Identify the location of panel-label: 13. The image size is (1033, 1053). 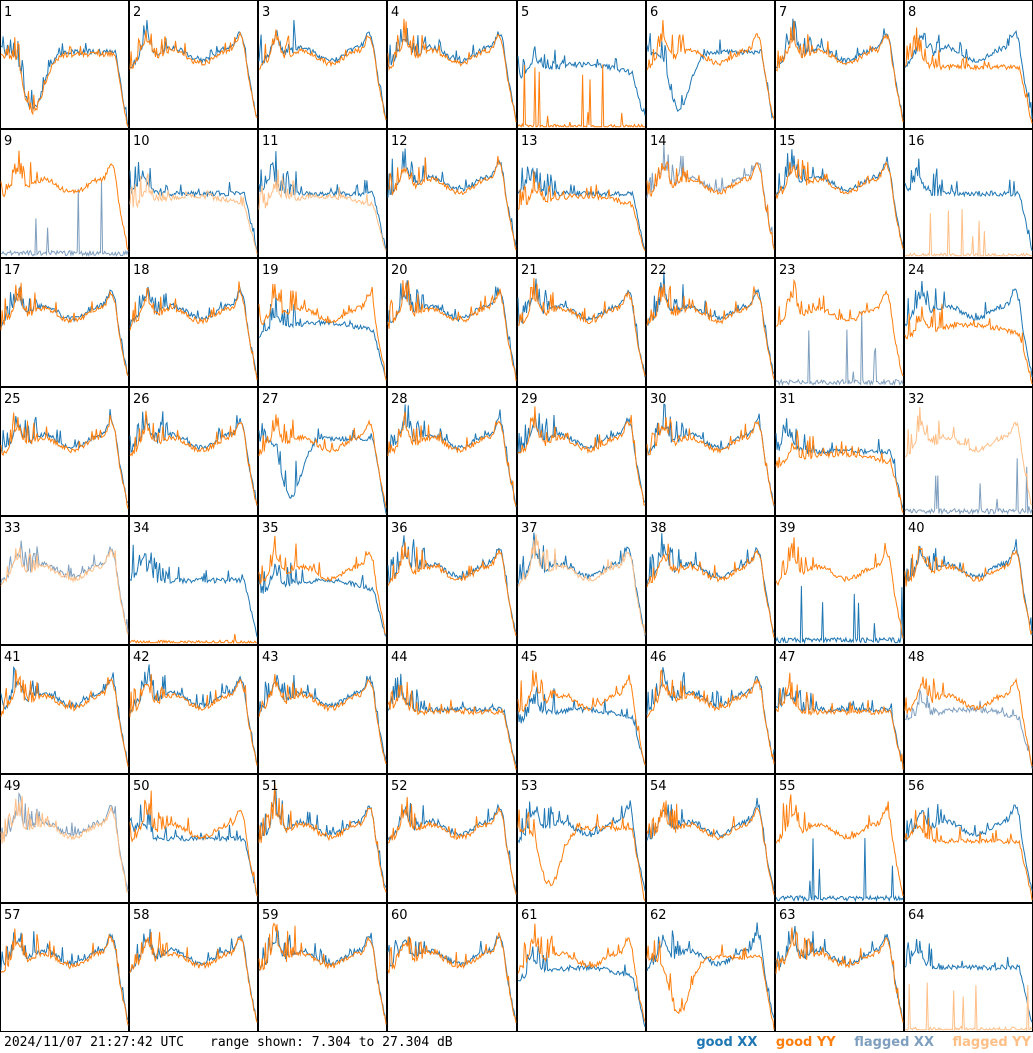
(529, 141).